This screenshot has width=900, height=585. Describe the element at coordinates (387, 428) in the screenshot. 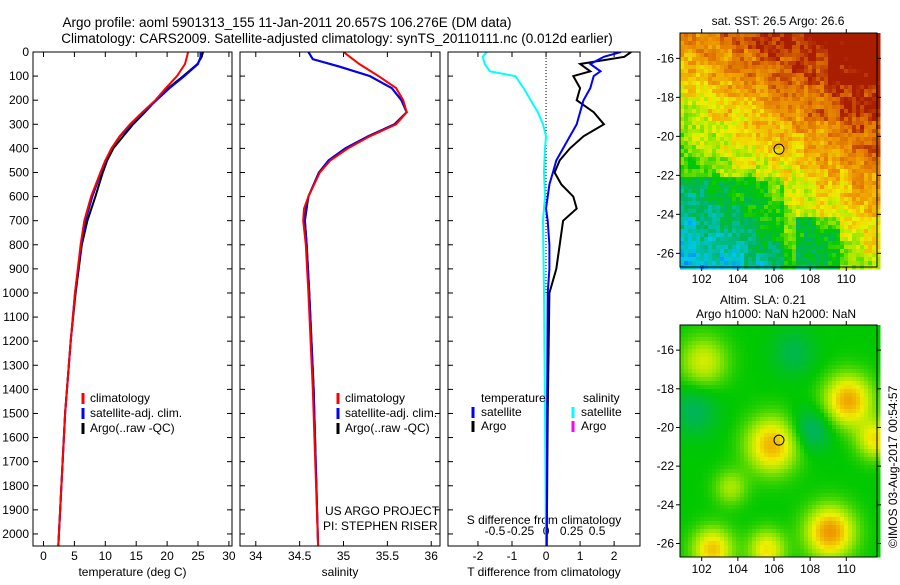

I see `legend-label: Argo(..raw -QC)` at that location.